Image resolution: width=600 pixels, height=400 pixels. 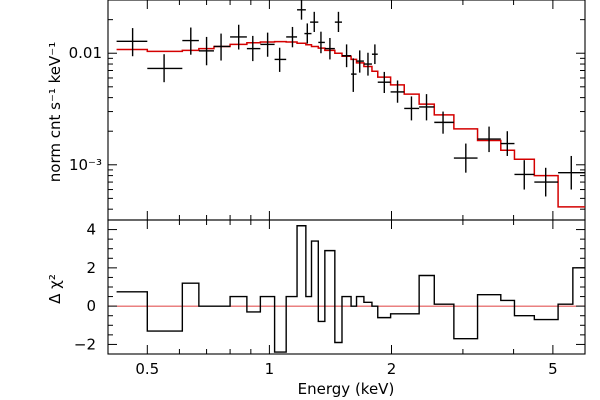 I want to click on x-tick-label: 2, so click(x=392, y=369).